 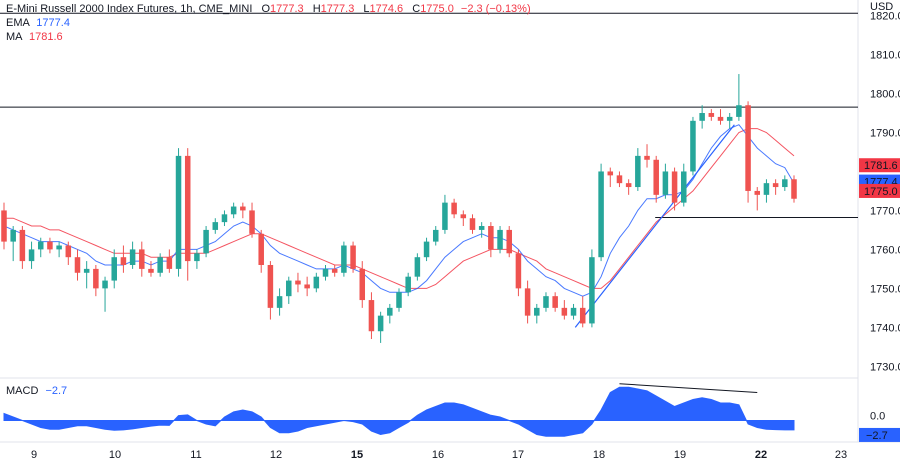 I want to click on price-badge-label: 1781.6, so click(x=881, y=166).